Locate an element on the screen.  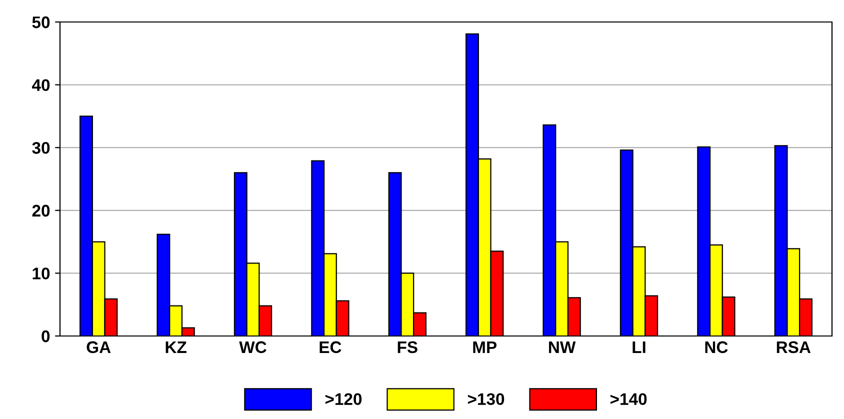
x-tick-label: KZ is located at coordinates (176, 347).